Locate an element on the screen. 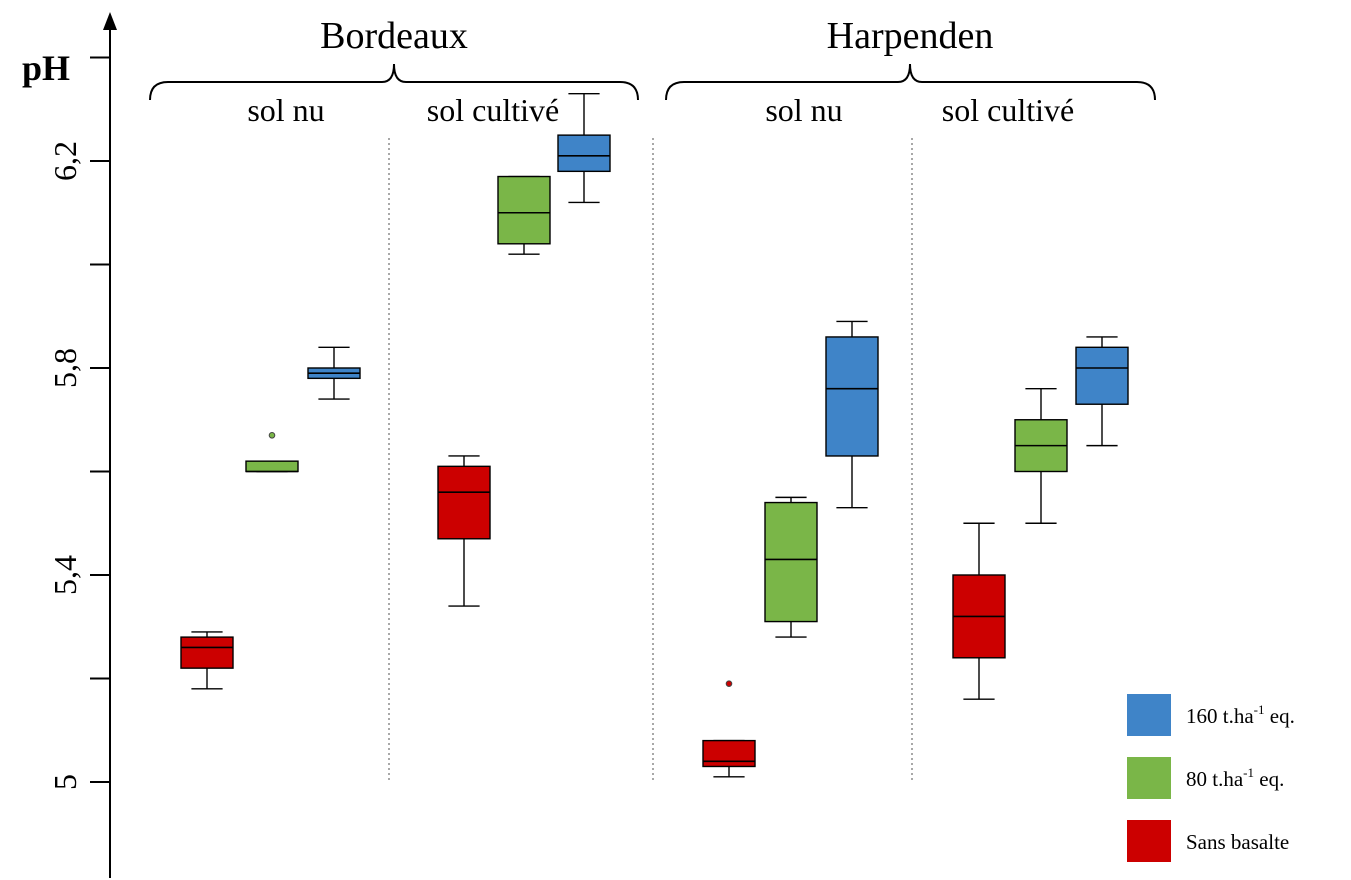 The width and height of the screenshot is (1351, 880). box-bordeaux-sol-cultive-t80 is located at coordinates (524, 215).